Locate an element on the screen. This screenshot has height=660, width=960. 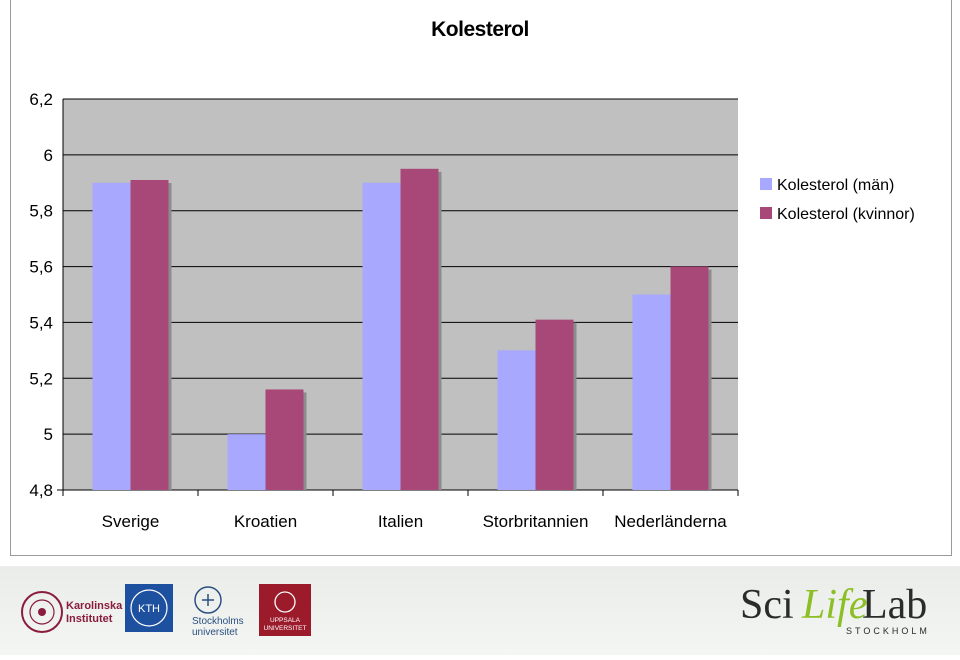
brand-sci: Sci is located at coordinates (767, 605).